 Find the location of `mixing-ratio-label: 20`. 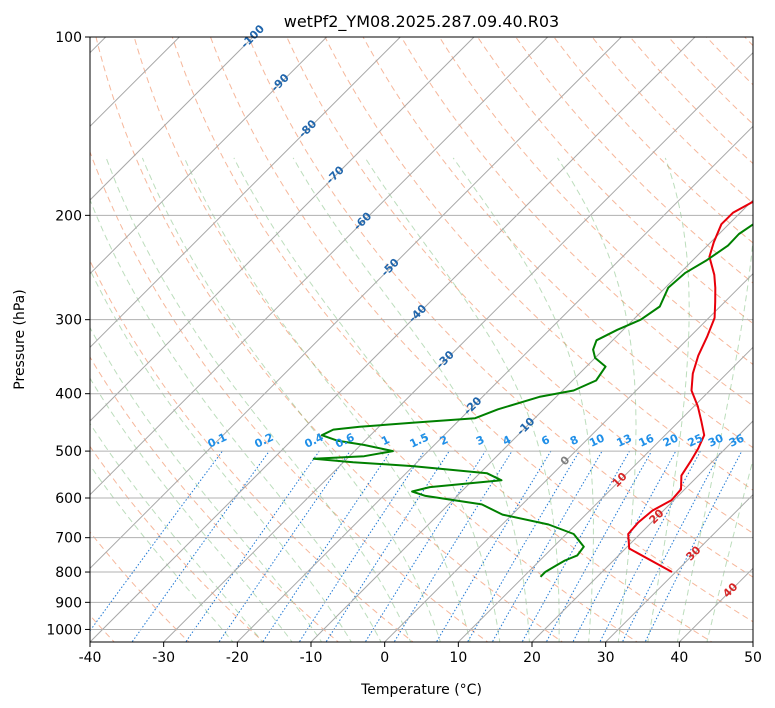

mixing-ratio-label: 20 is located at coordinates (671, 440).